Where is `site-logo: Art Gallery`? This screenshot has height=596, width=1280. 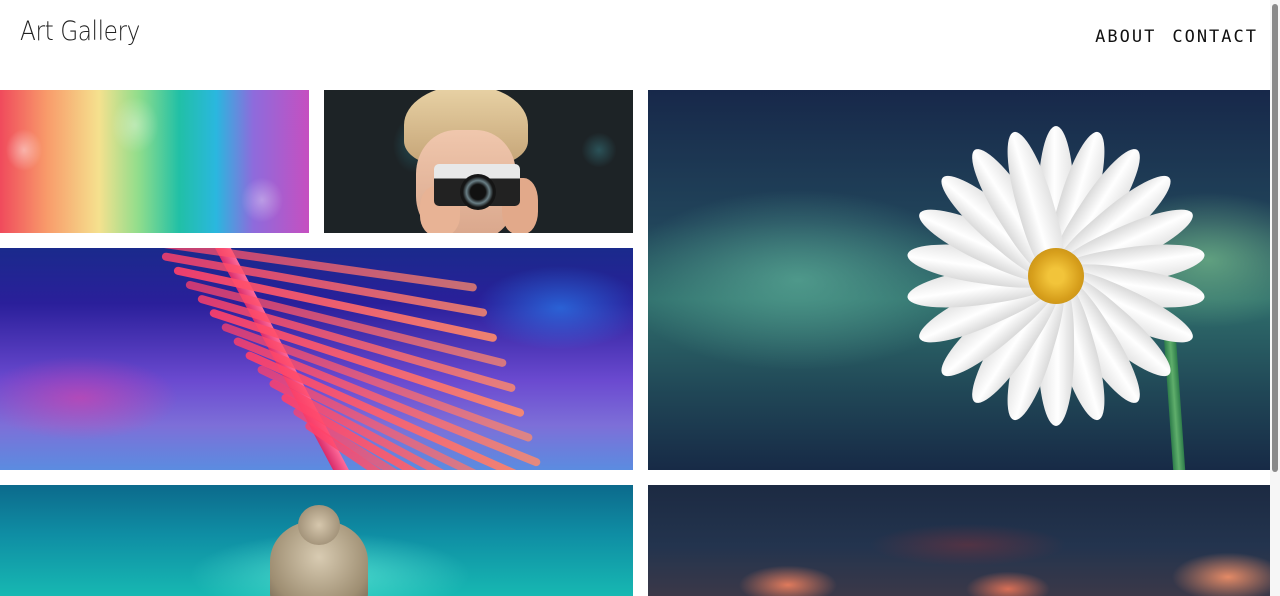
site-logo: Art Gallery is located at coordinates (80, 31).